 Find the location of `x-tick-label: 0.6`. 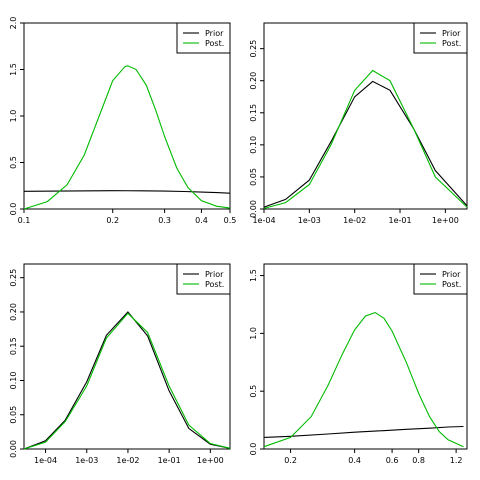

x-tick-label: 0.6 is located at coordinates (392, 460).